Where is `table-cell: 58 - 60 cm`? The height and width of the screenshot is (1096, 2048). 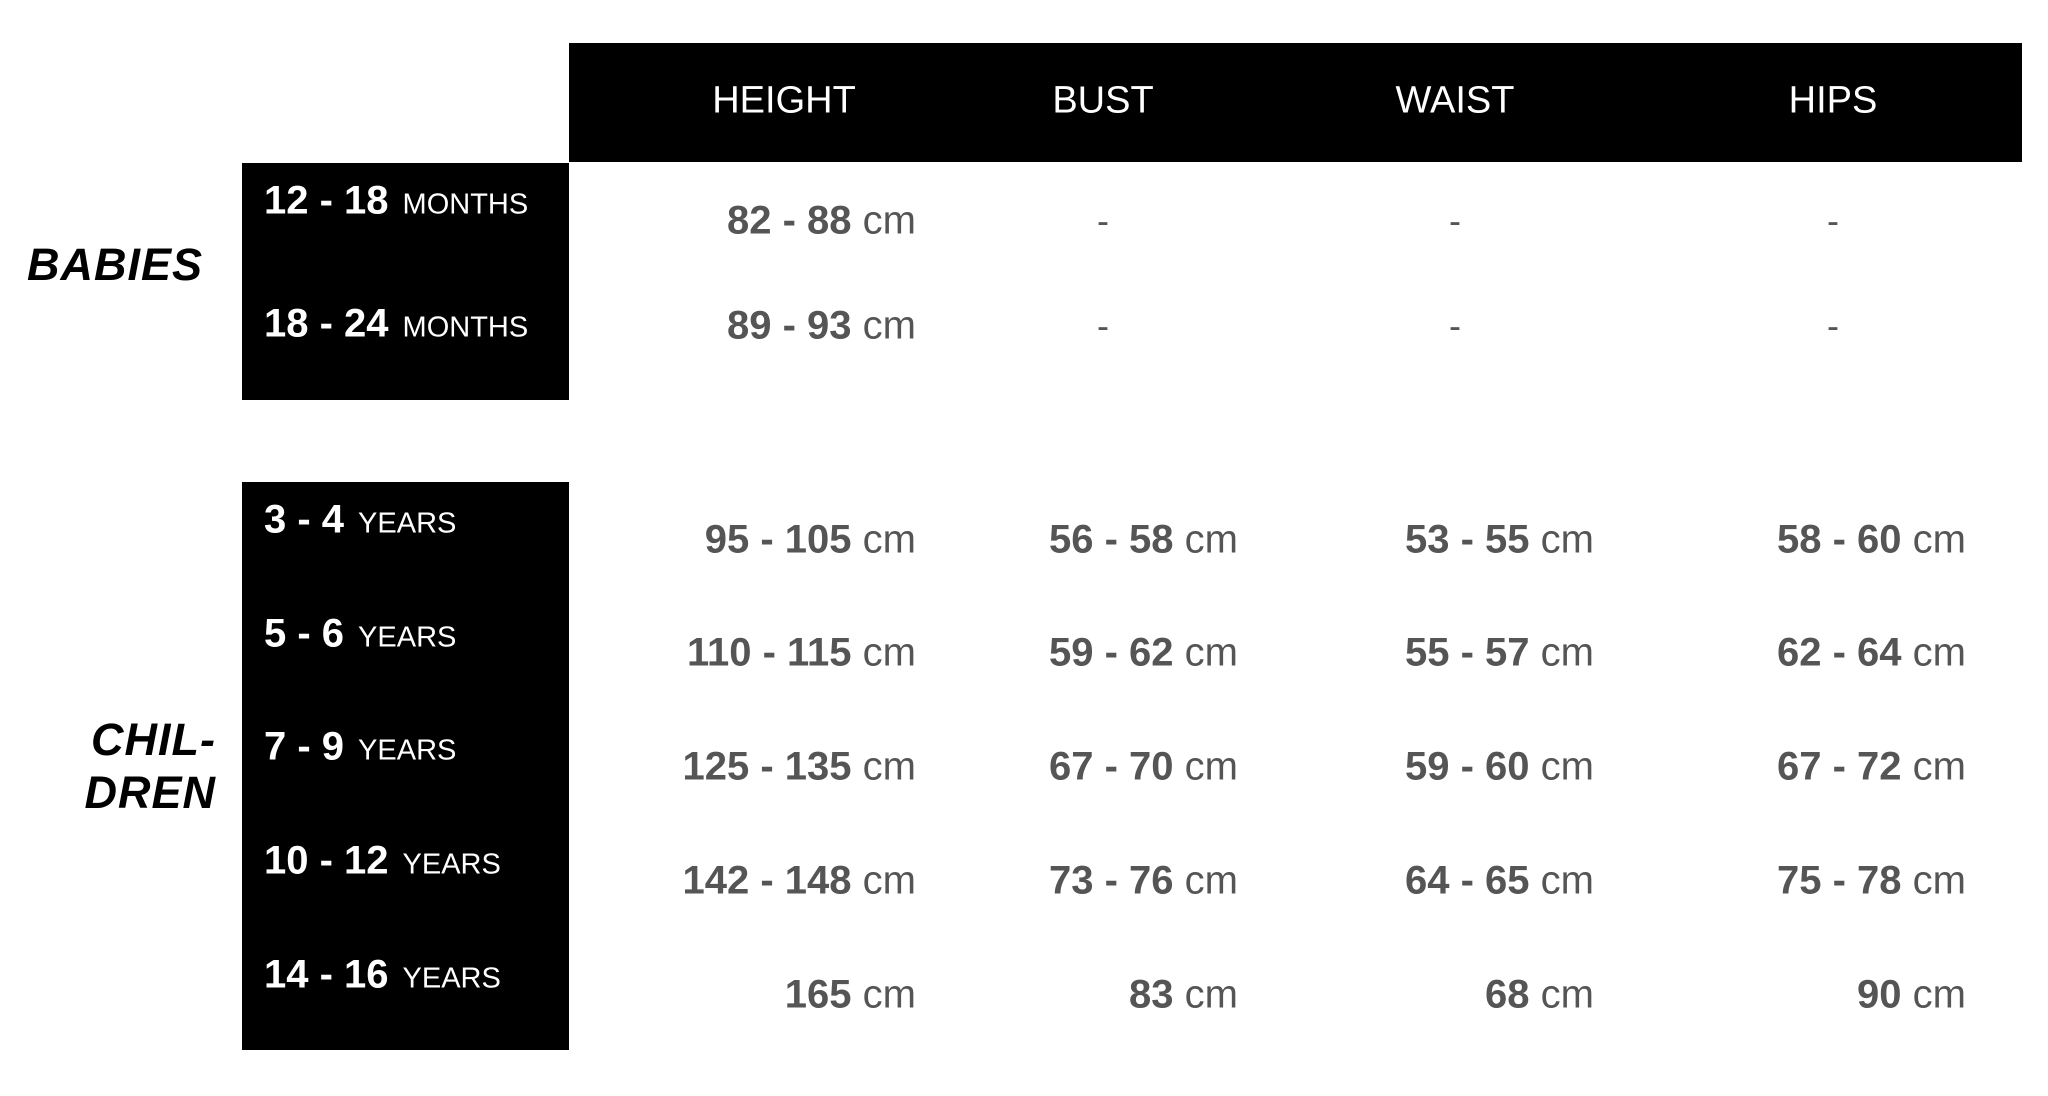
table-cell: 58 - 60 cm is located at coordinates (1871, 540).